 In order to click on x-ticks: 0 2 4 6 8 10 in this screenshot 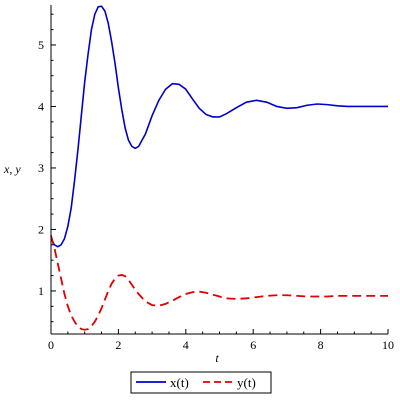, I will do `click(221, 340)`.